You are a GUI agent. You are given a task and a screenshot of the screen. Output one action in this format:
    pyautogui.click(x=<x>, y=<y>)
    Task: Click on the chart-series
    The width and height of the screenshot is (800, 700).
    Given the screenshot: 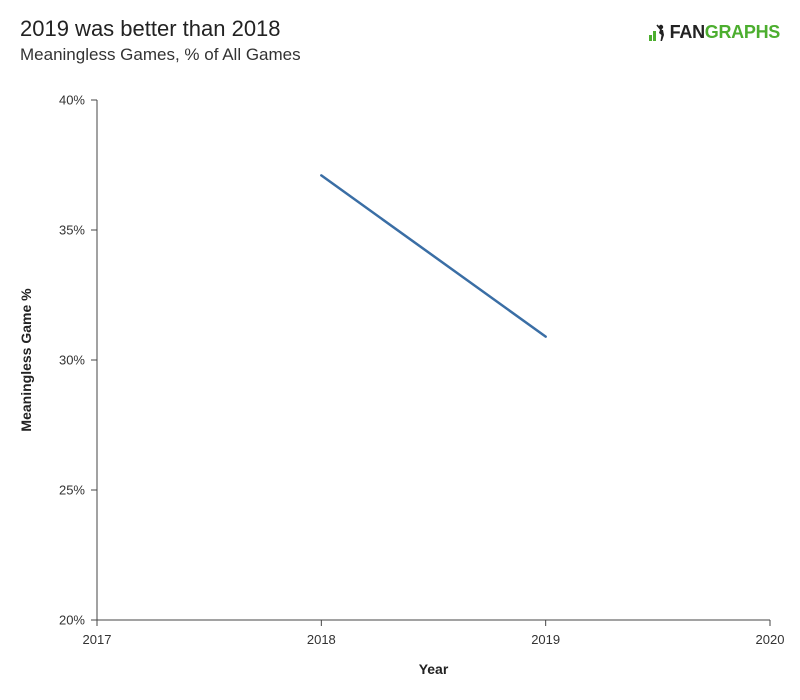 What is the action you would take?
    pyautogui.click(x=433, y=256)
    